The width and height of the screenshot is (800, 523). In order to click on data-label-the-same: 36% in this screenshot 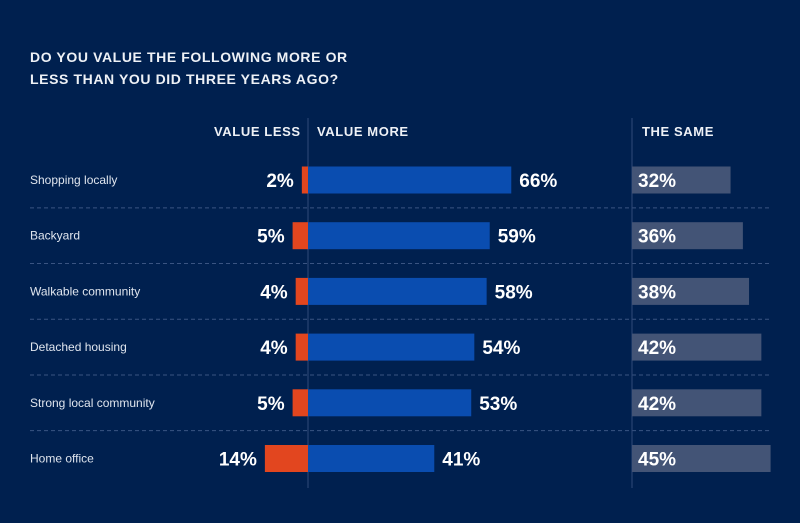, I will do `click(657, 237)`.